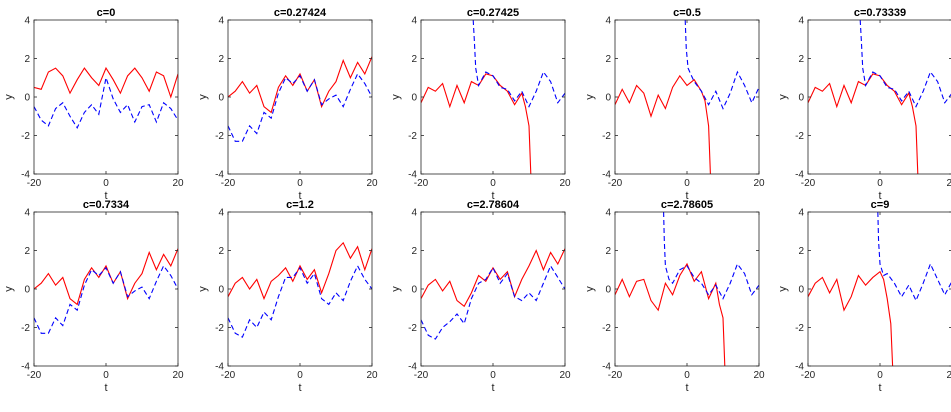 This screenshot has width=951, height=412. What do you see at coordinates (608, 290) in the screenshot?
I see `panel-9-ytick-label: 0` at bounding box center [608, 290].